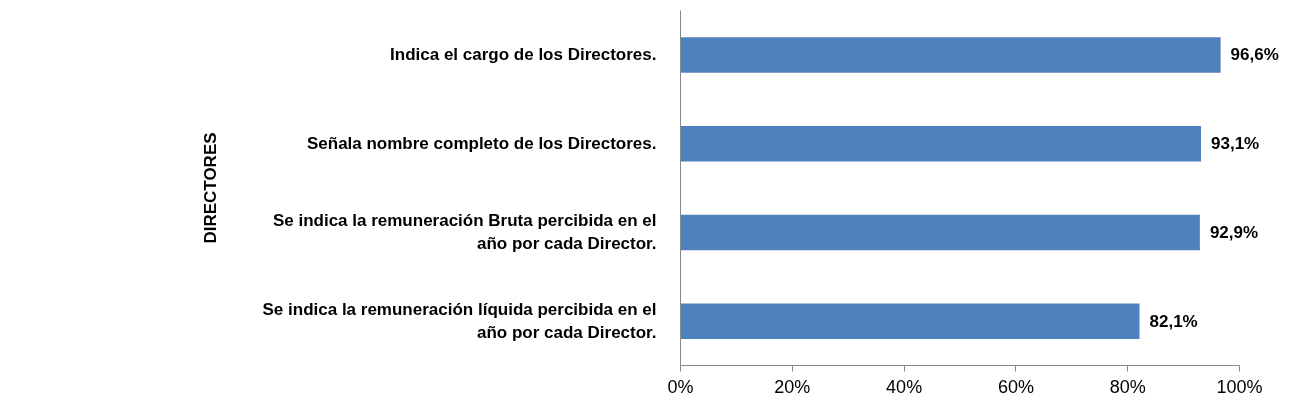 This screenshot has height=410, width=1305. Describe the element at coordinates (1254, 55) in the screenshot. I see `data-label: 96,6%` at that location.